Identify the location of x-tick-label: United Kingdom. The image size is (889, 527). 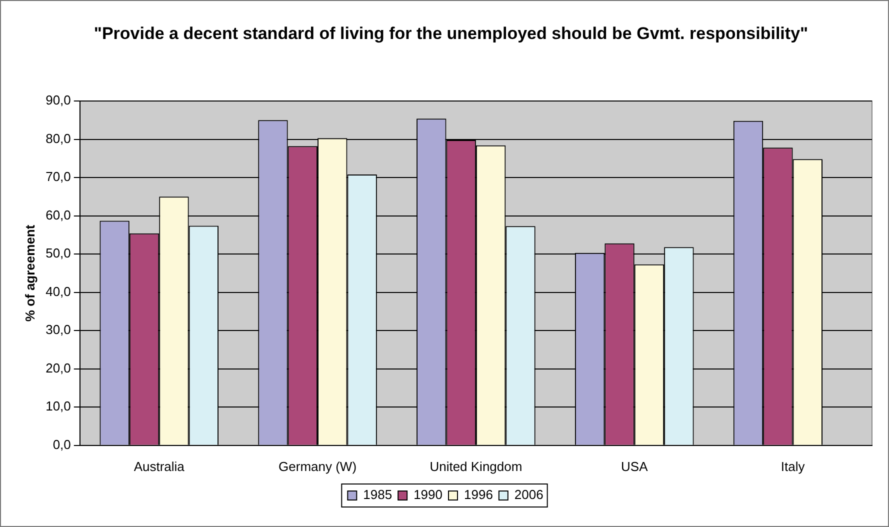
(476, 466).